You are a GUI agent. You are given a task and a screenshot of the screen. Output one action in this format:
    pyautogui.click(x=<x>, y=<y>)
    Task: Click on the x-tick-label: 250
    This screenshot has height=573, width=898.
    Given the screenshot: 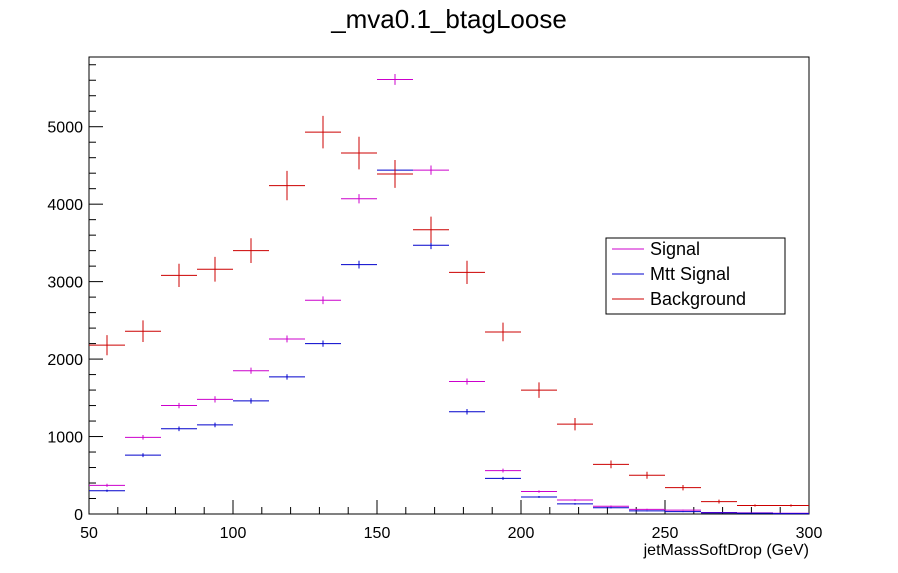 What is the action you would take?
    pyautogui.click(x=665, y=533)
    